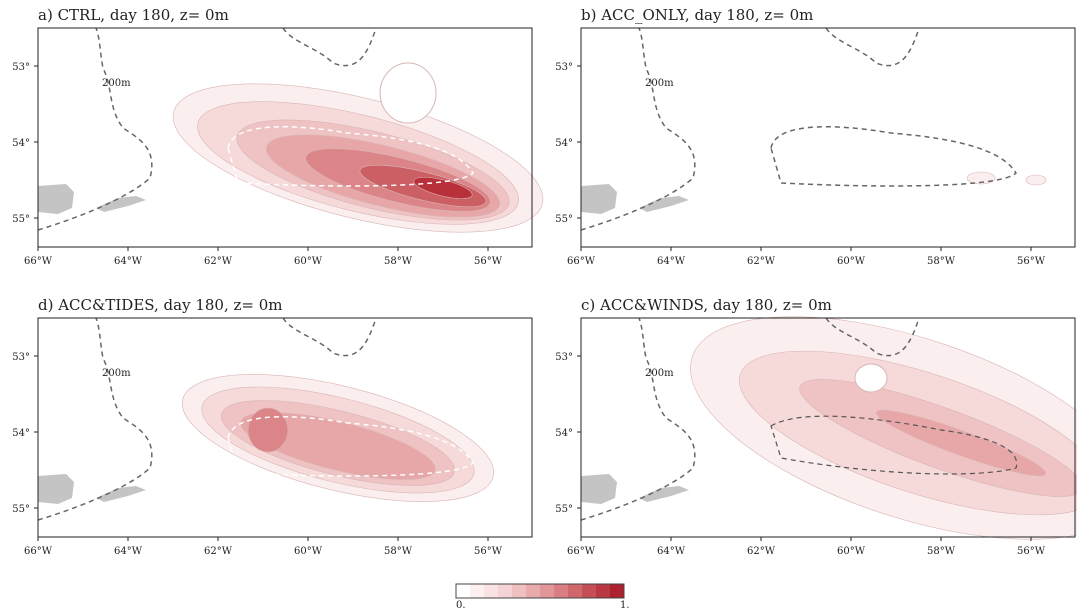  I want to click on panel-title: a) CTRL, day 180, z= 0m, so click(133, 15).